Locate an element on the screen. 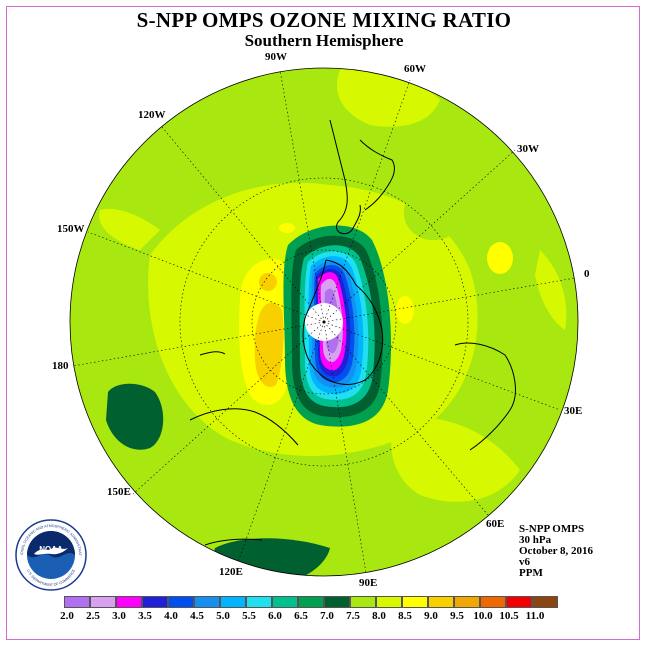 This screenshot has width=648, height=648. lon-label-120e: 120E is located at coordinates (231, 572).